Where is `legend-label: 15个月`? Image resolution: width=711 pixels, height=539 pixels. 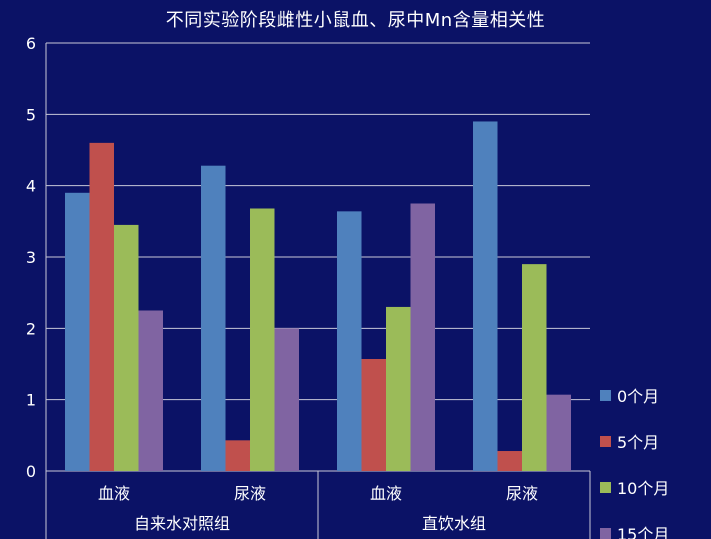
legend-label: 15个月 is located at coordinates (643, 532).